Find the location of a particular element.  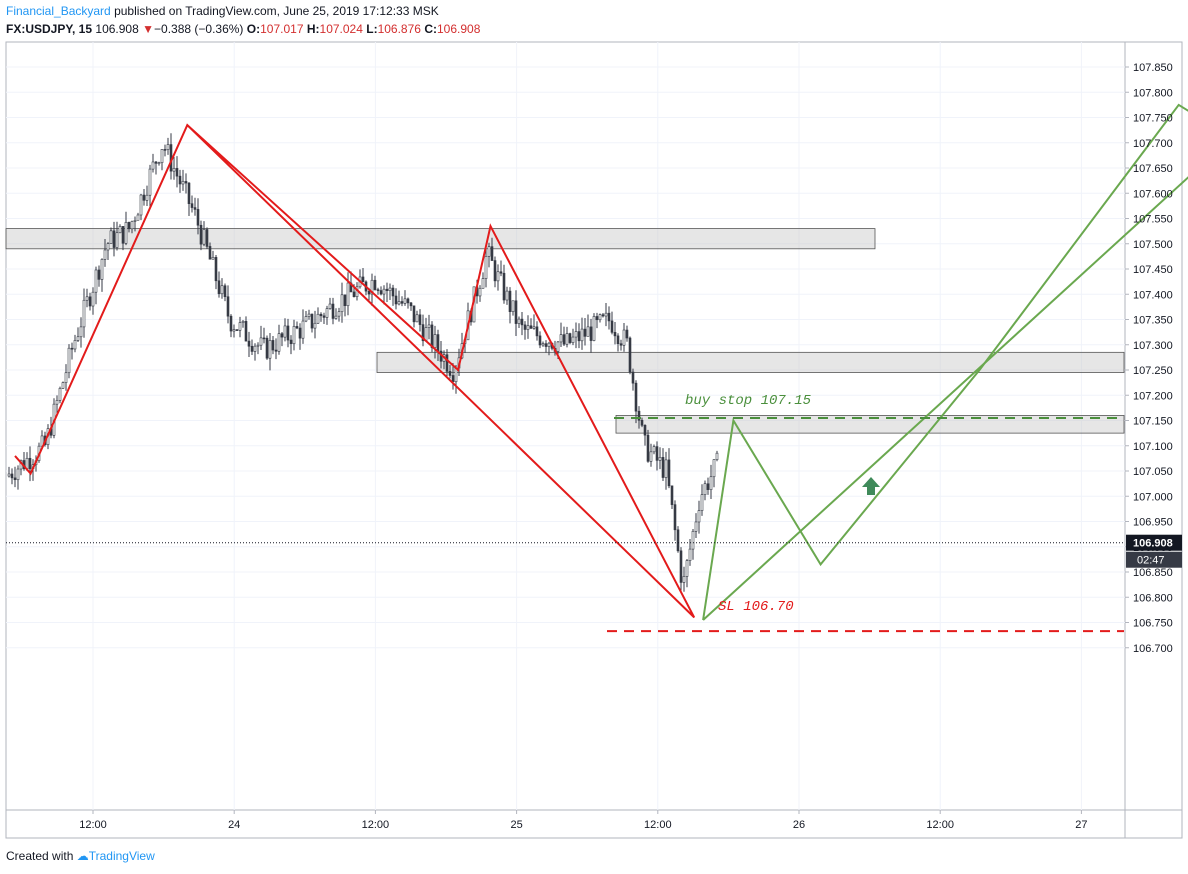

open-label: O: is located at coordinates (253, 29).